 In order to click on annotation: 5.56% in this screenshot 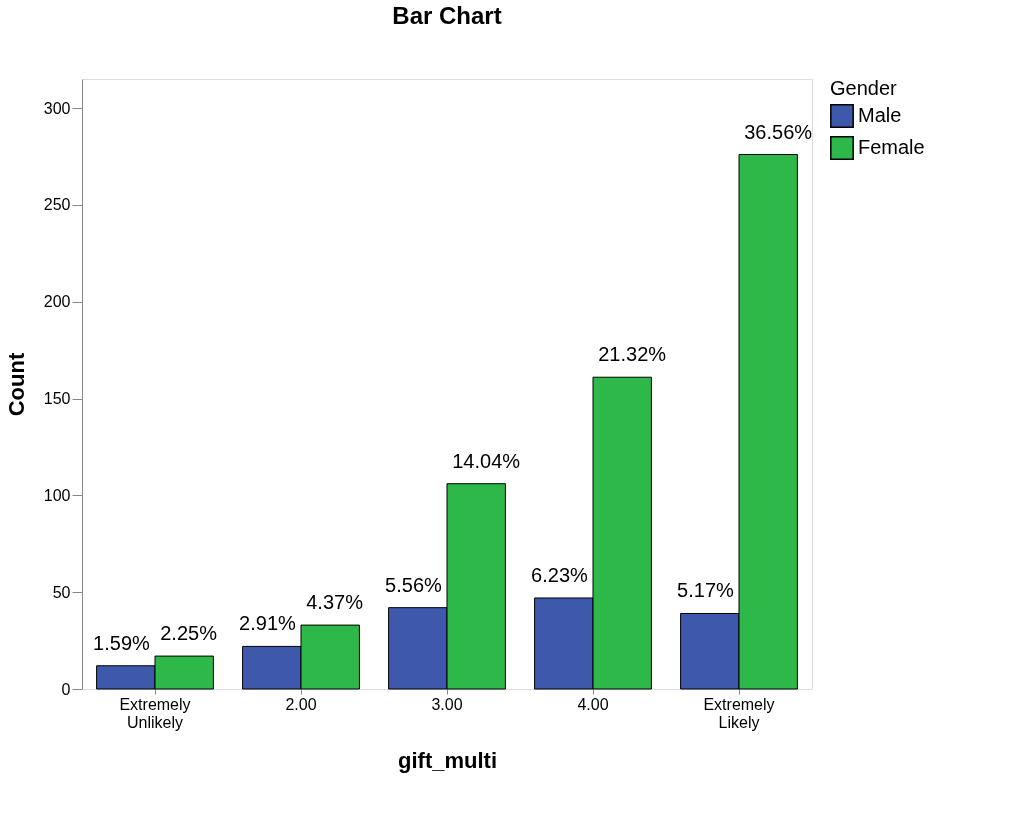, I will do `click(414, 584)`.